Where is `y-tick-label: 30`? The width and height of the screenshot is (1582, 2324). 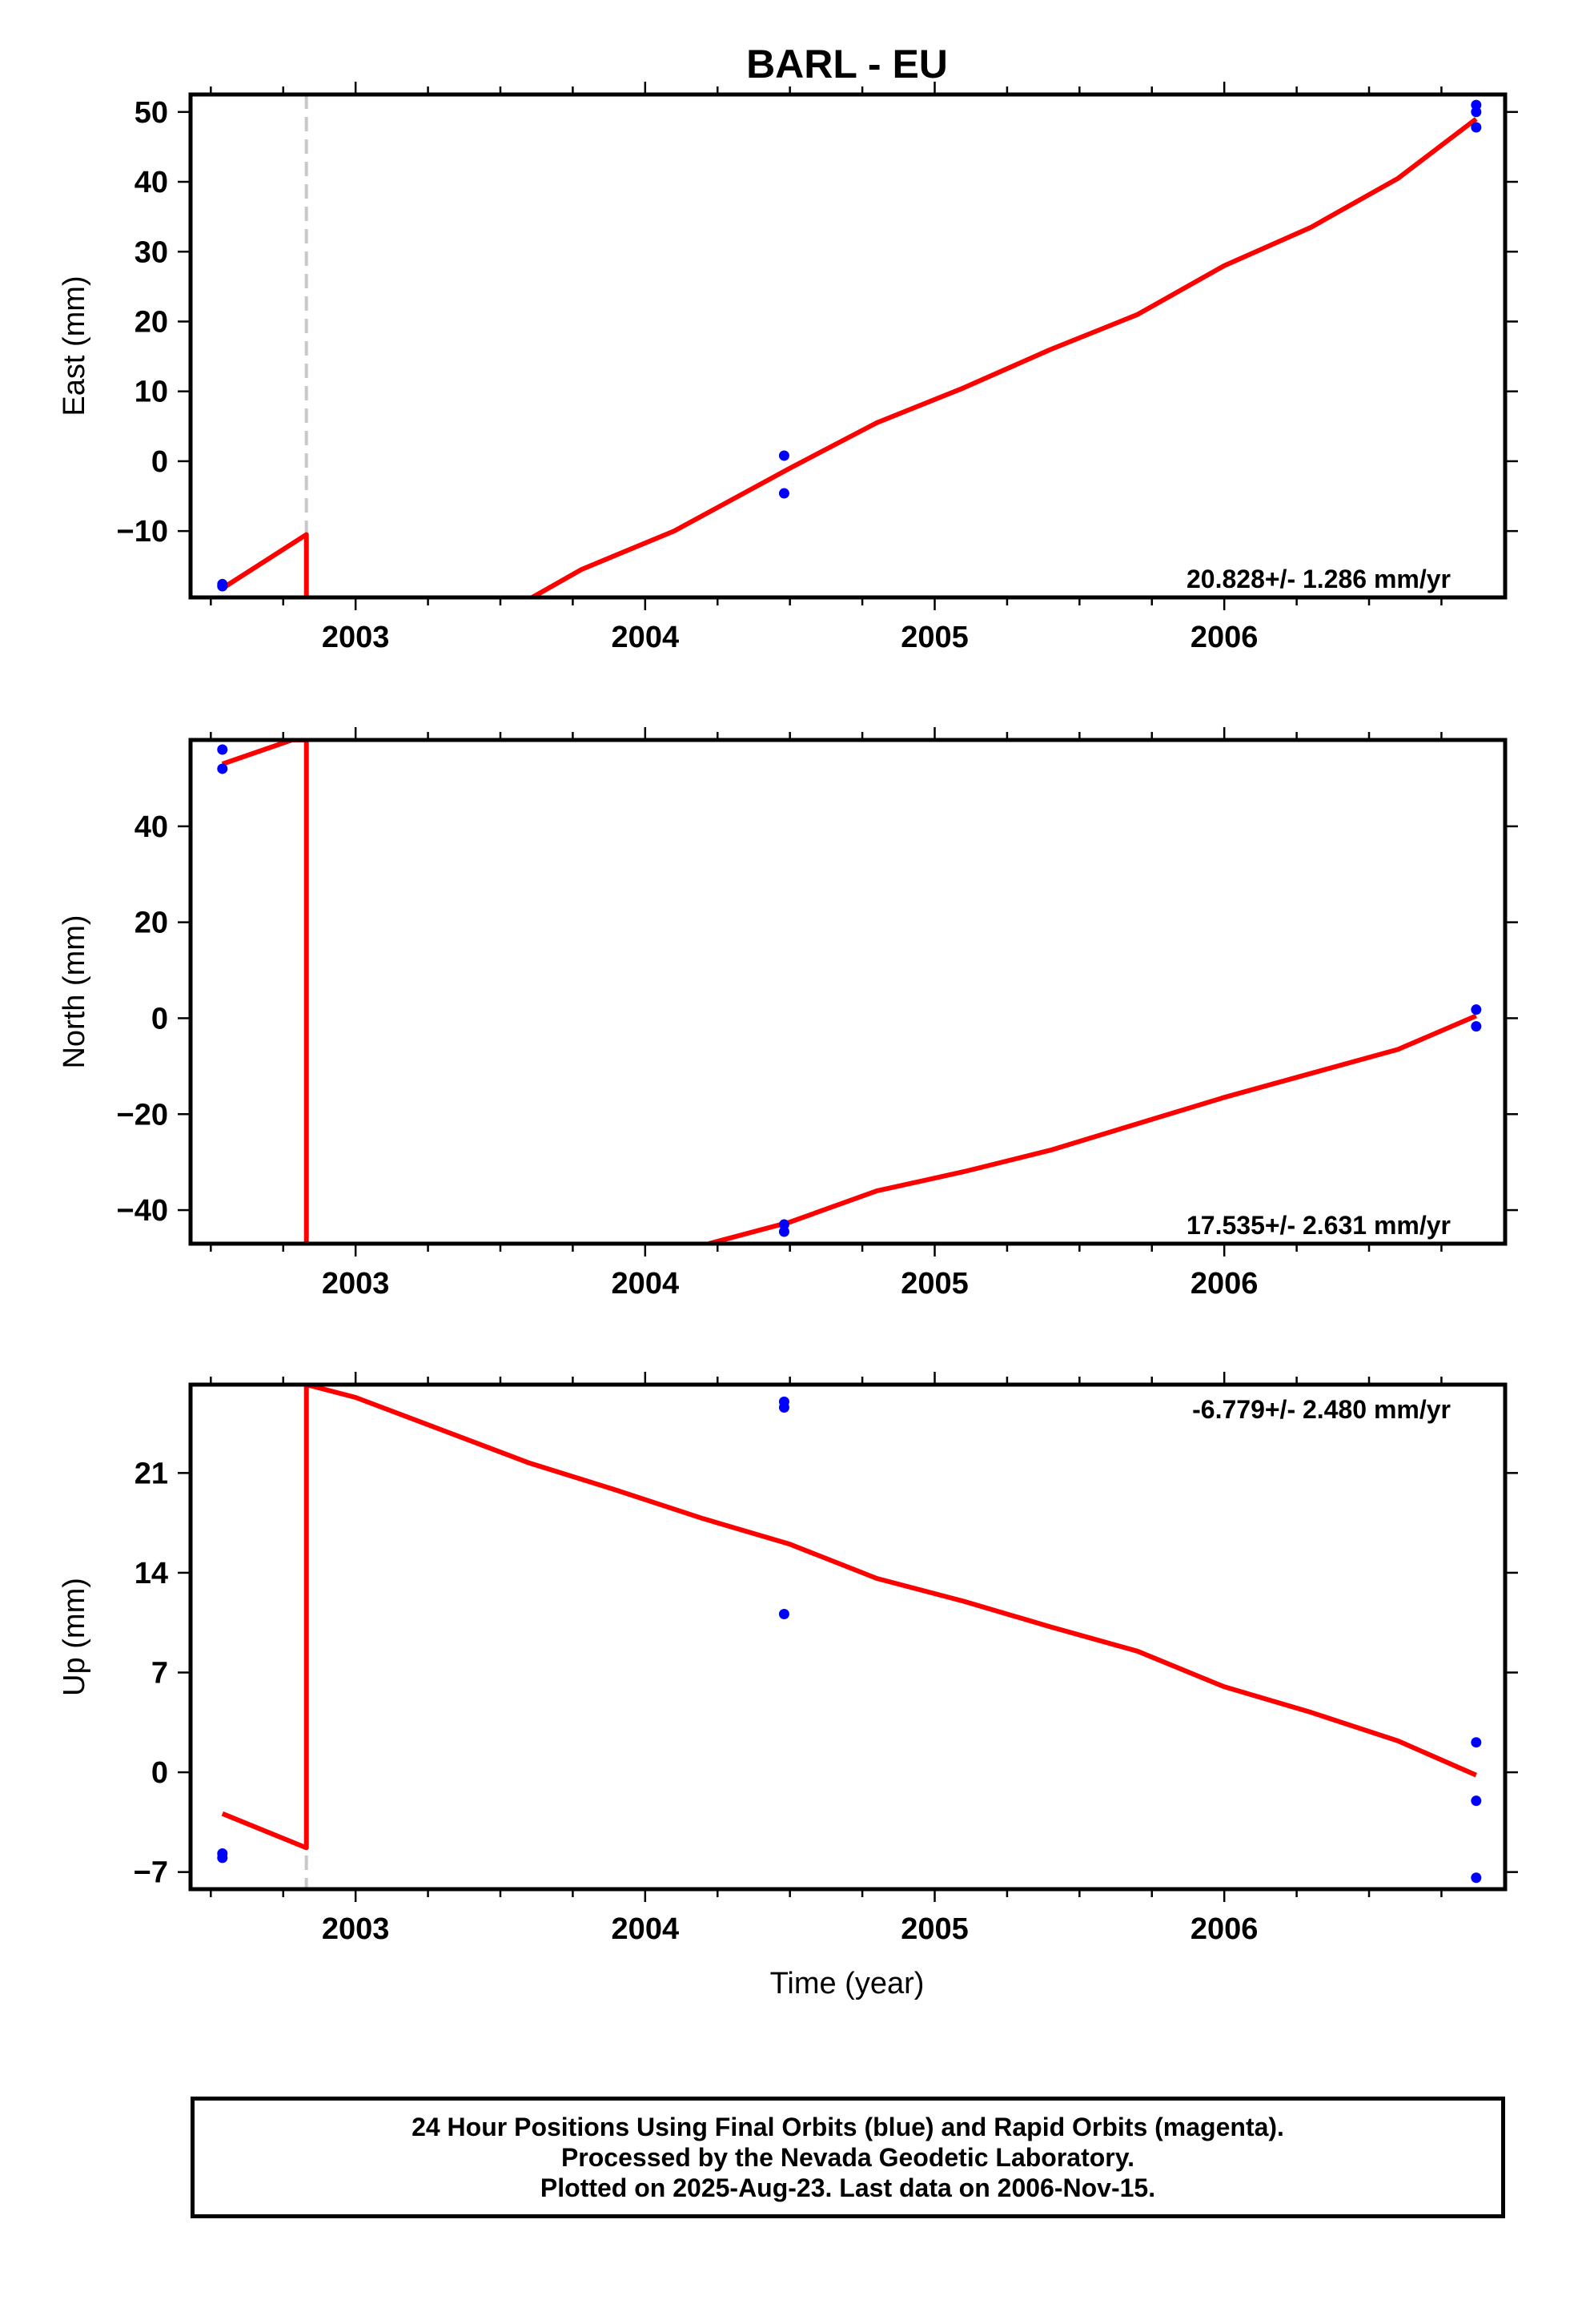
y-tick-label: 30 is located at coordinates (151, 252).